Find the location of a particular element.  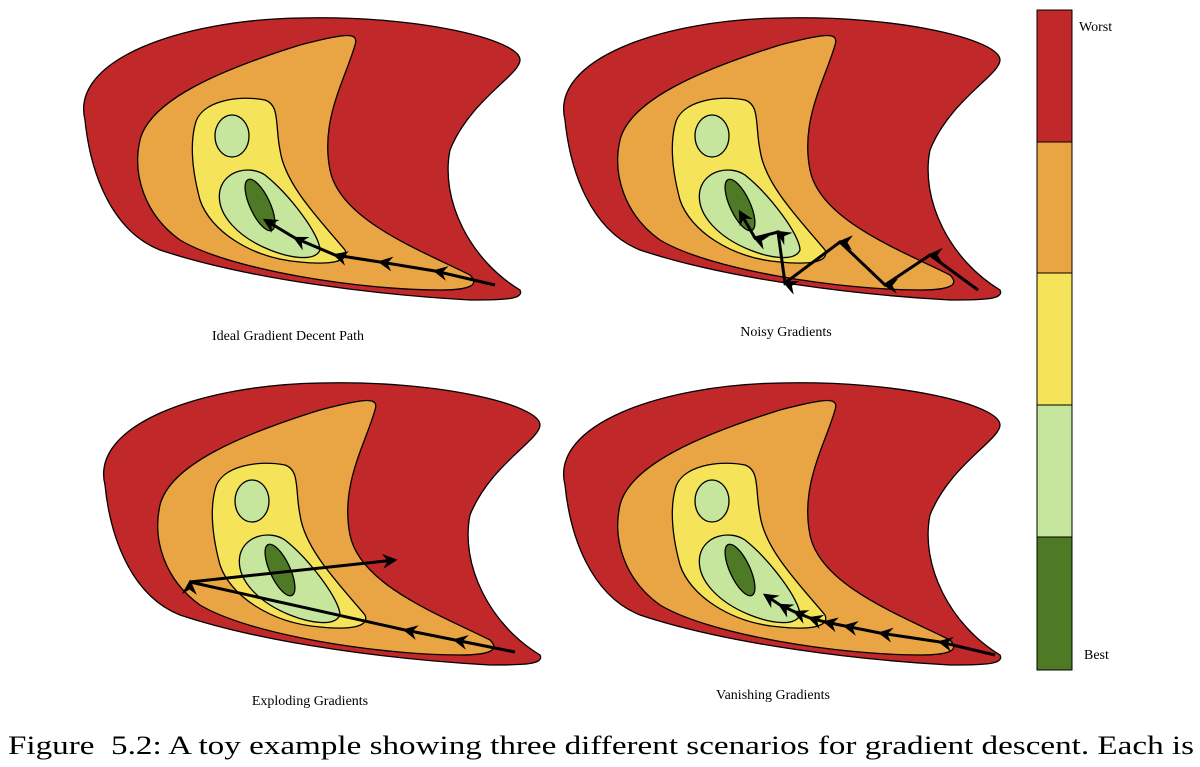

colorbar is located at coordinates (1054, 340).